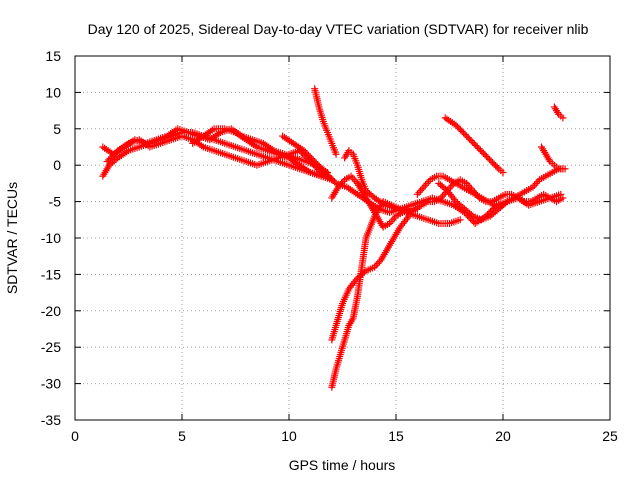  What do you see at coordinates (57, 129) in the screenshot?
I see `y-tick-label: 5` at bounding box center [57, 129].